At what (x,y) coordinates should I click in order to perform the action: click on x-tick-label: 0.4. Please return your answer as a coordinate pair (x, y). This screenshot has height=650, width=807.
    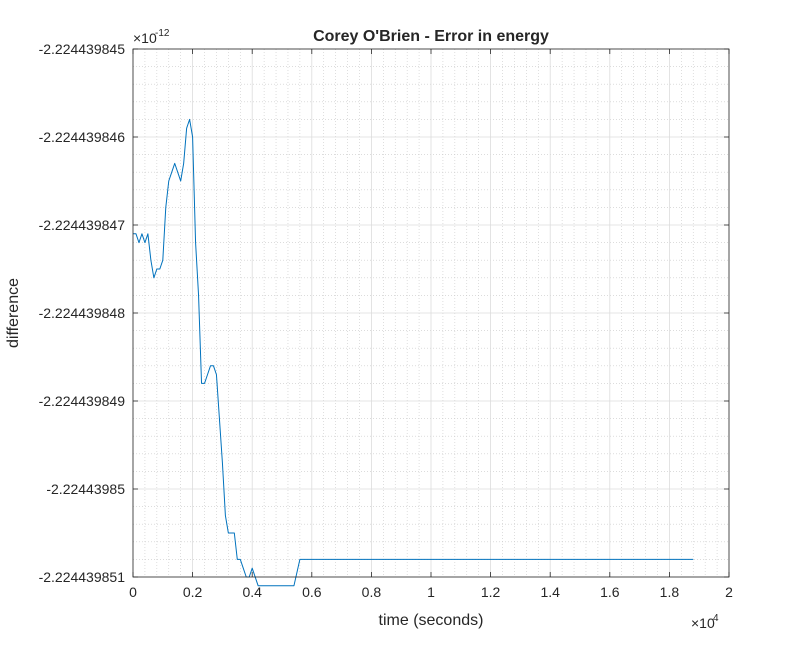
    Looking at the image, I should click on (252, 592).